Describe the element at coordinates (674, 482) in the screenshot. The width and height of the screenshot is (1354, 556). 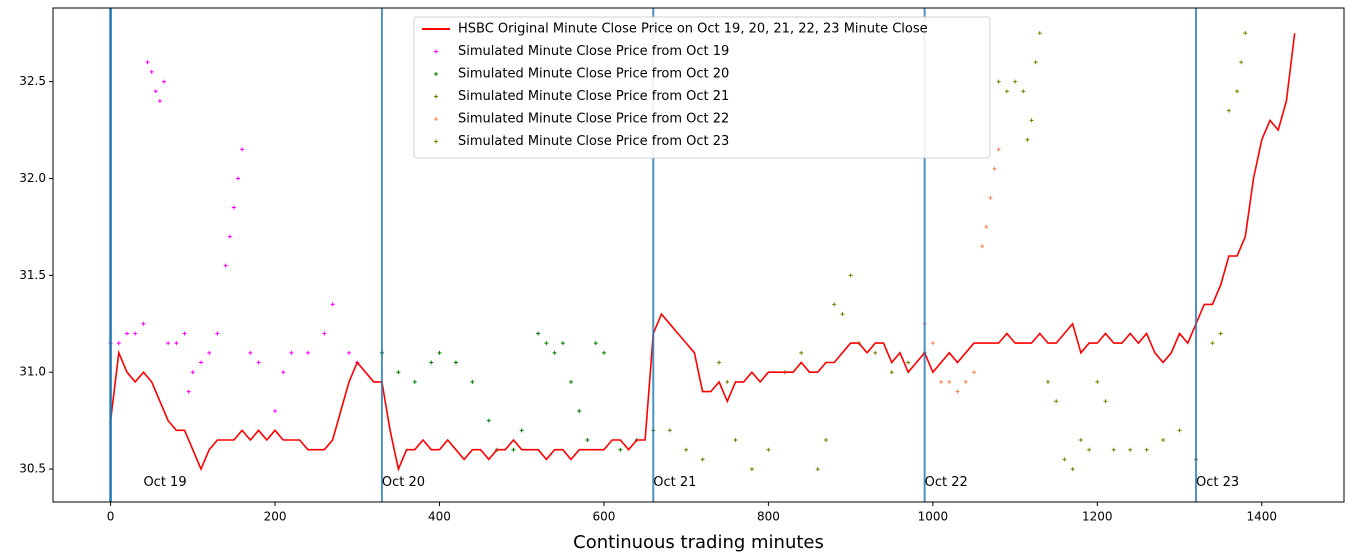
I see `day-label: Oct 21` at that location.